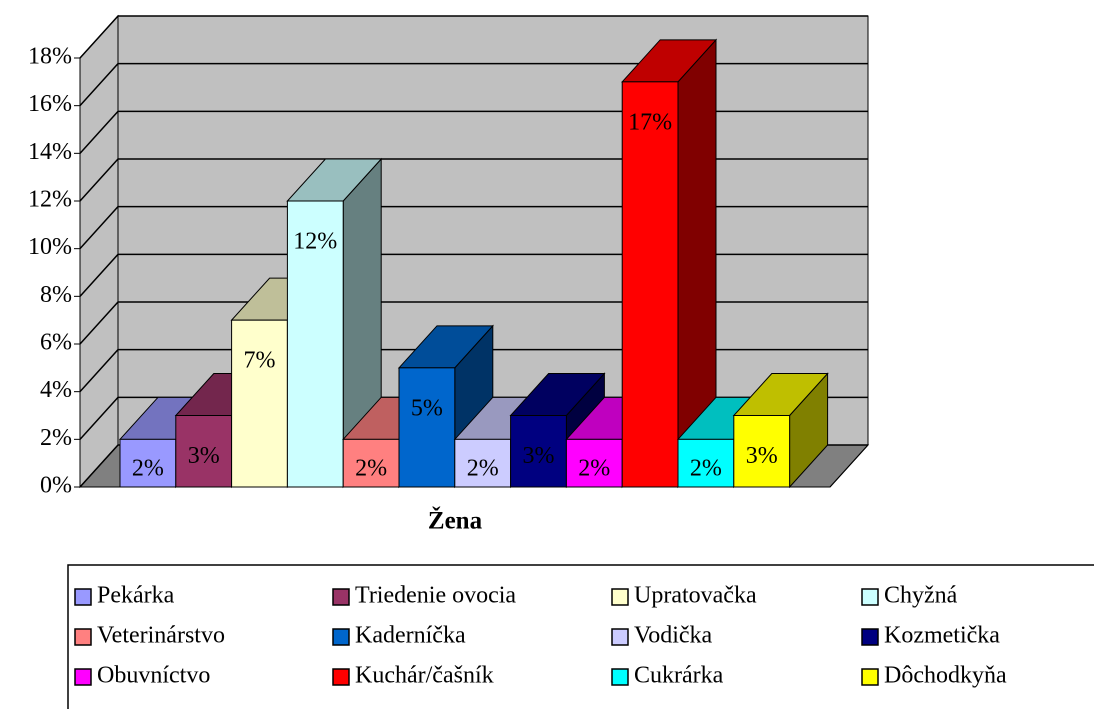 The height and width of the screenshot is (709, 1094). Describe the element at coordinates (673, 636) in the screenshot. I see `legend-label: Vodička` at that location.